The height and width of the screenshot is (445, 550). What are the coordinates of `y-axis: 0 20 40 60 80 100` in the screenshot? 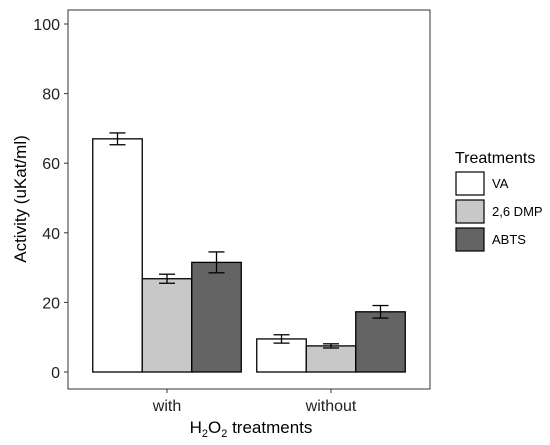 It's located at (50, 199).